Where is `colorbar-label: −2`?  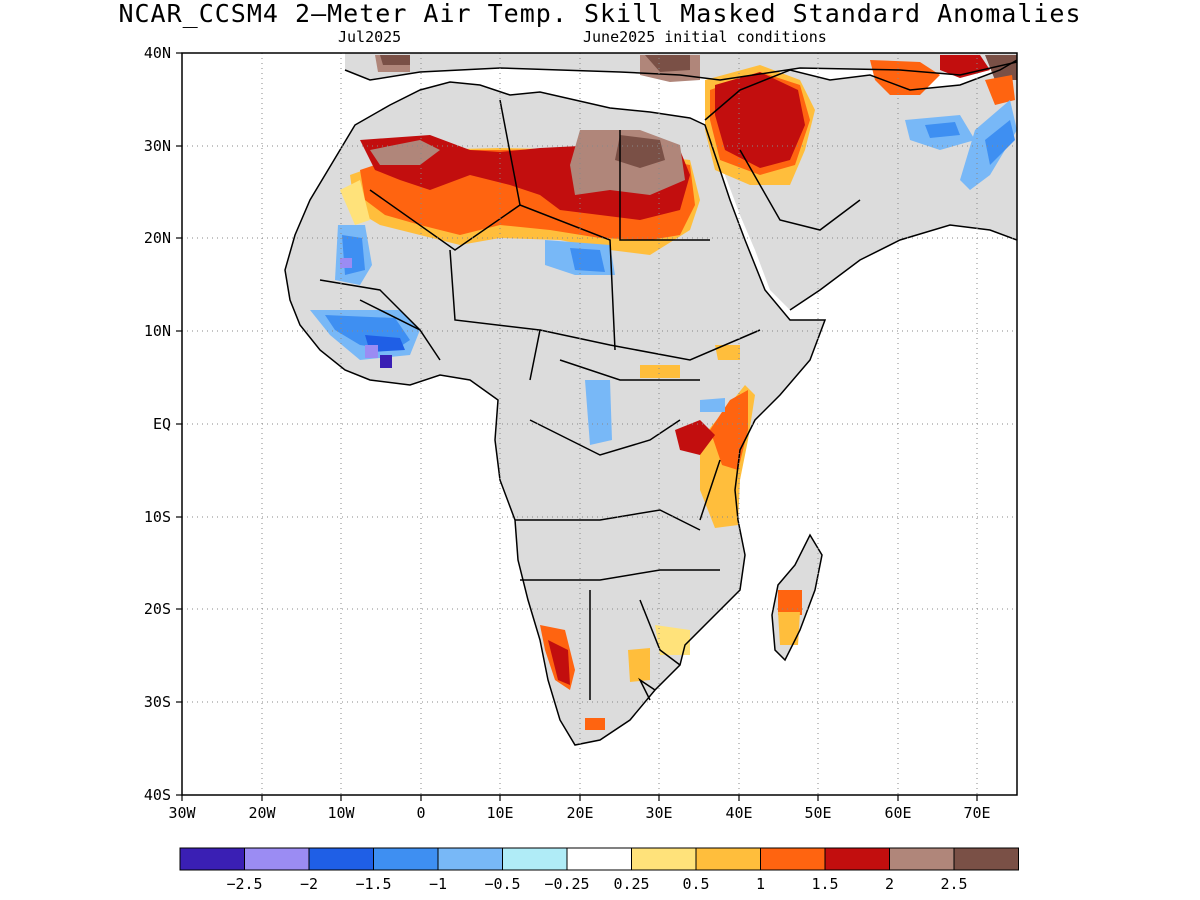 colorbar-label: −2 is located at coordinates (309, 884).